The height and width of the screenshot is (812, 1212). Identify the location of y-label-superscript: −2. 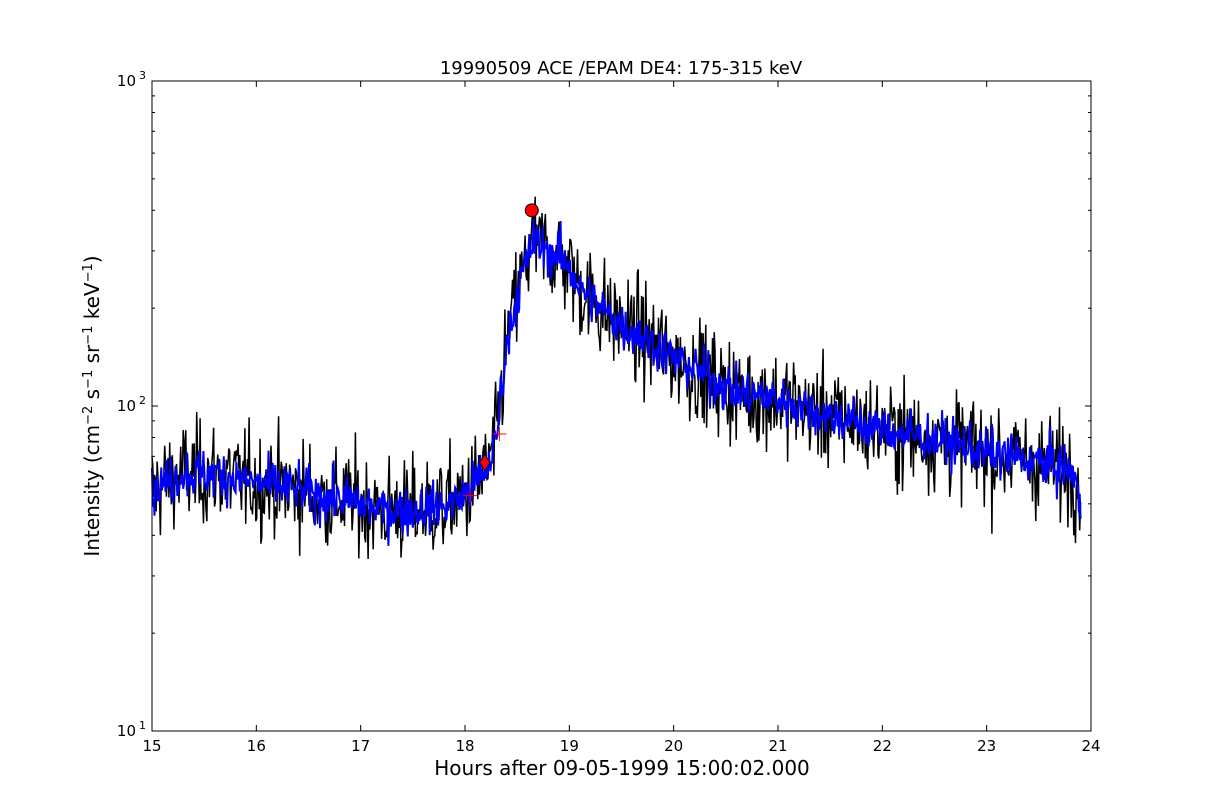
(88, 415).